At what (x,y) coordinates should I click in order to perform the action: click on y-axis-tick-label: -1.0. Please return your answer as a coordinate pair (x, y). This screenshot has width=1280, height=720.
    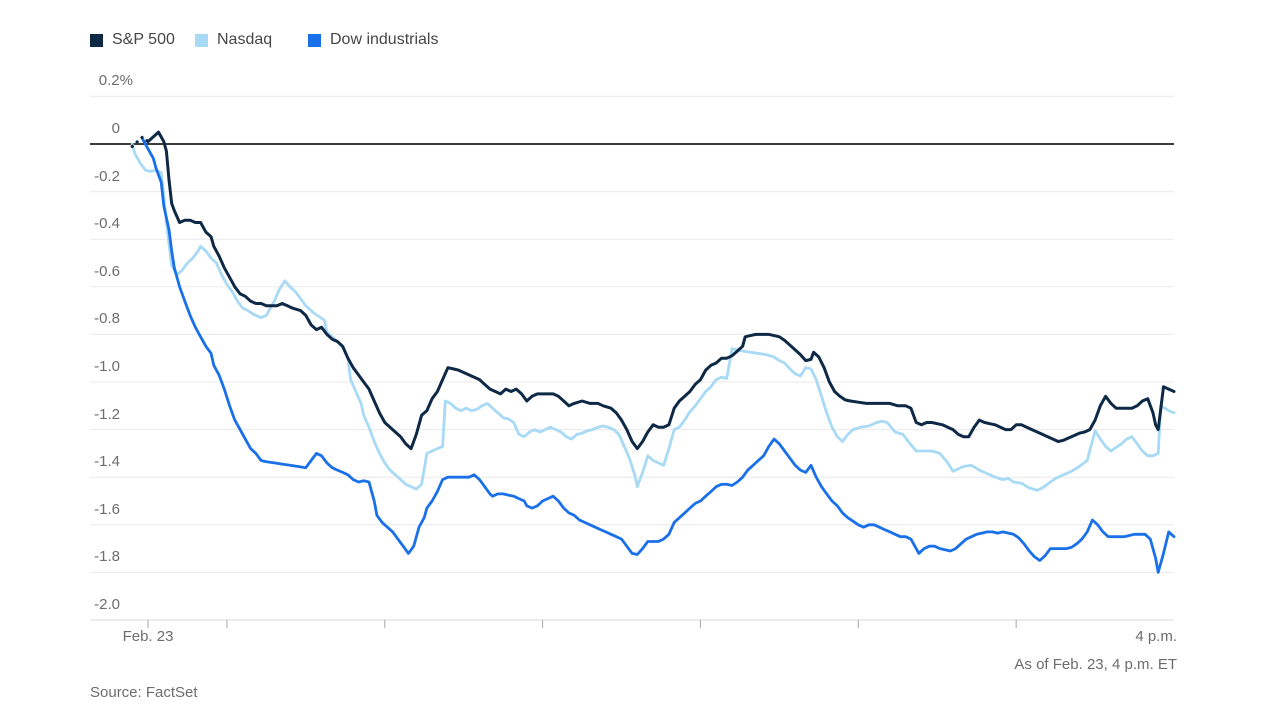
    Looking at the image, I should click on (107, 366).